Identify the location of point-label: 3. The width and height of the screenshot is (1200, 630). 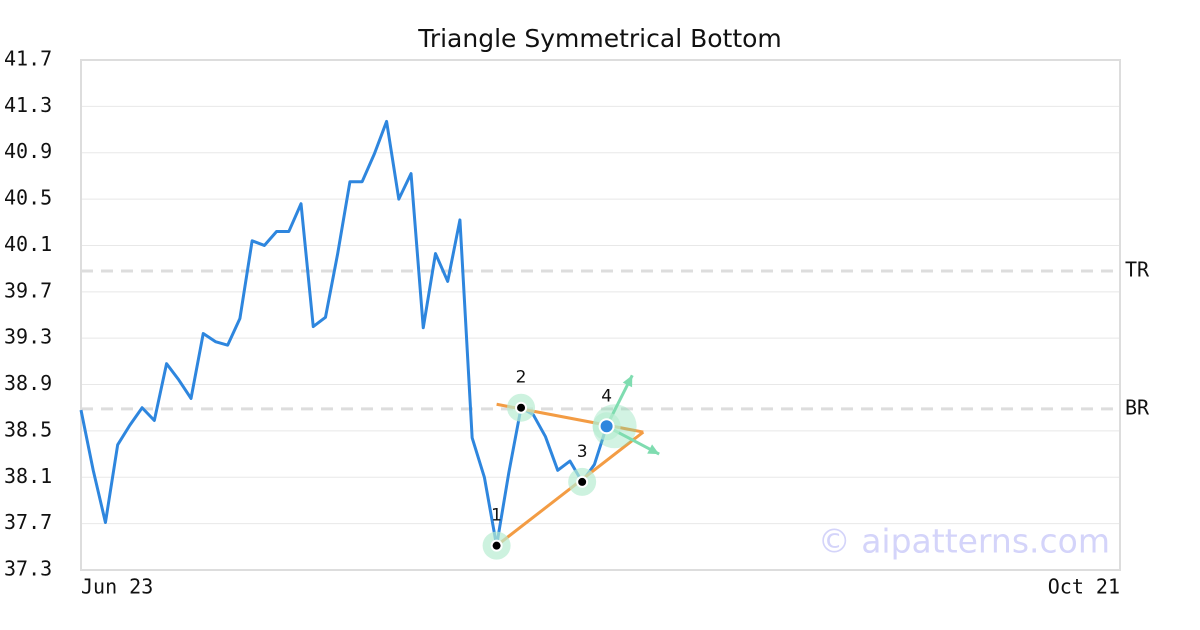
(582, 452).